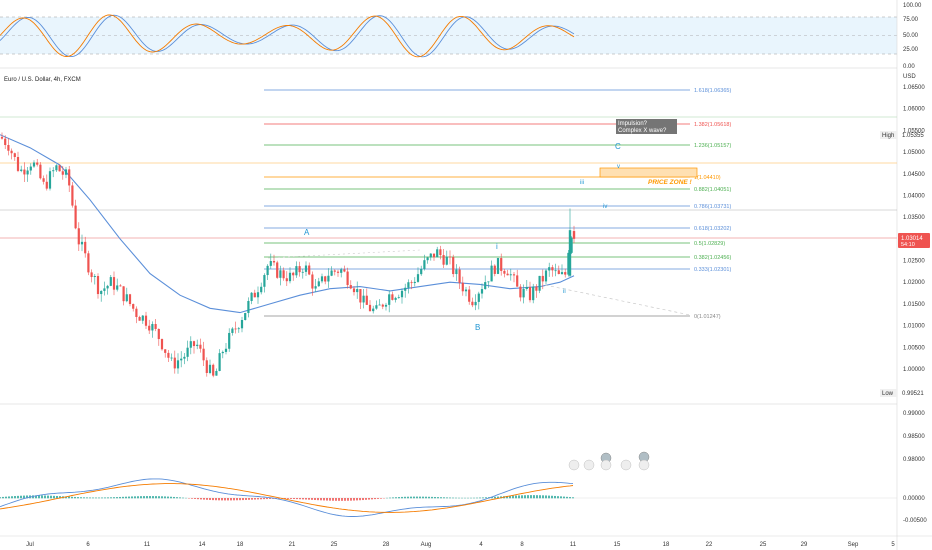 The width and height of the screenshot is (932, 550). I want to click on time-tick-label: 28, so click(386, 545).